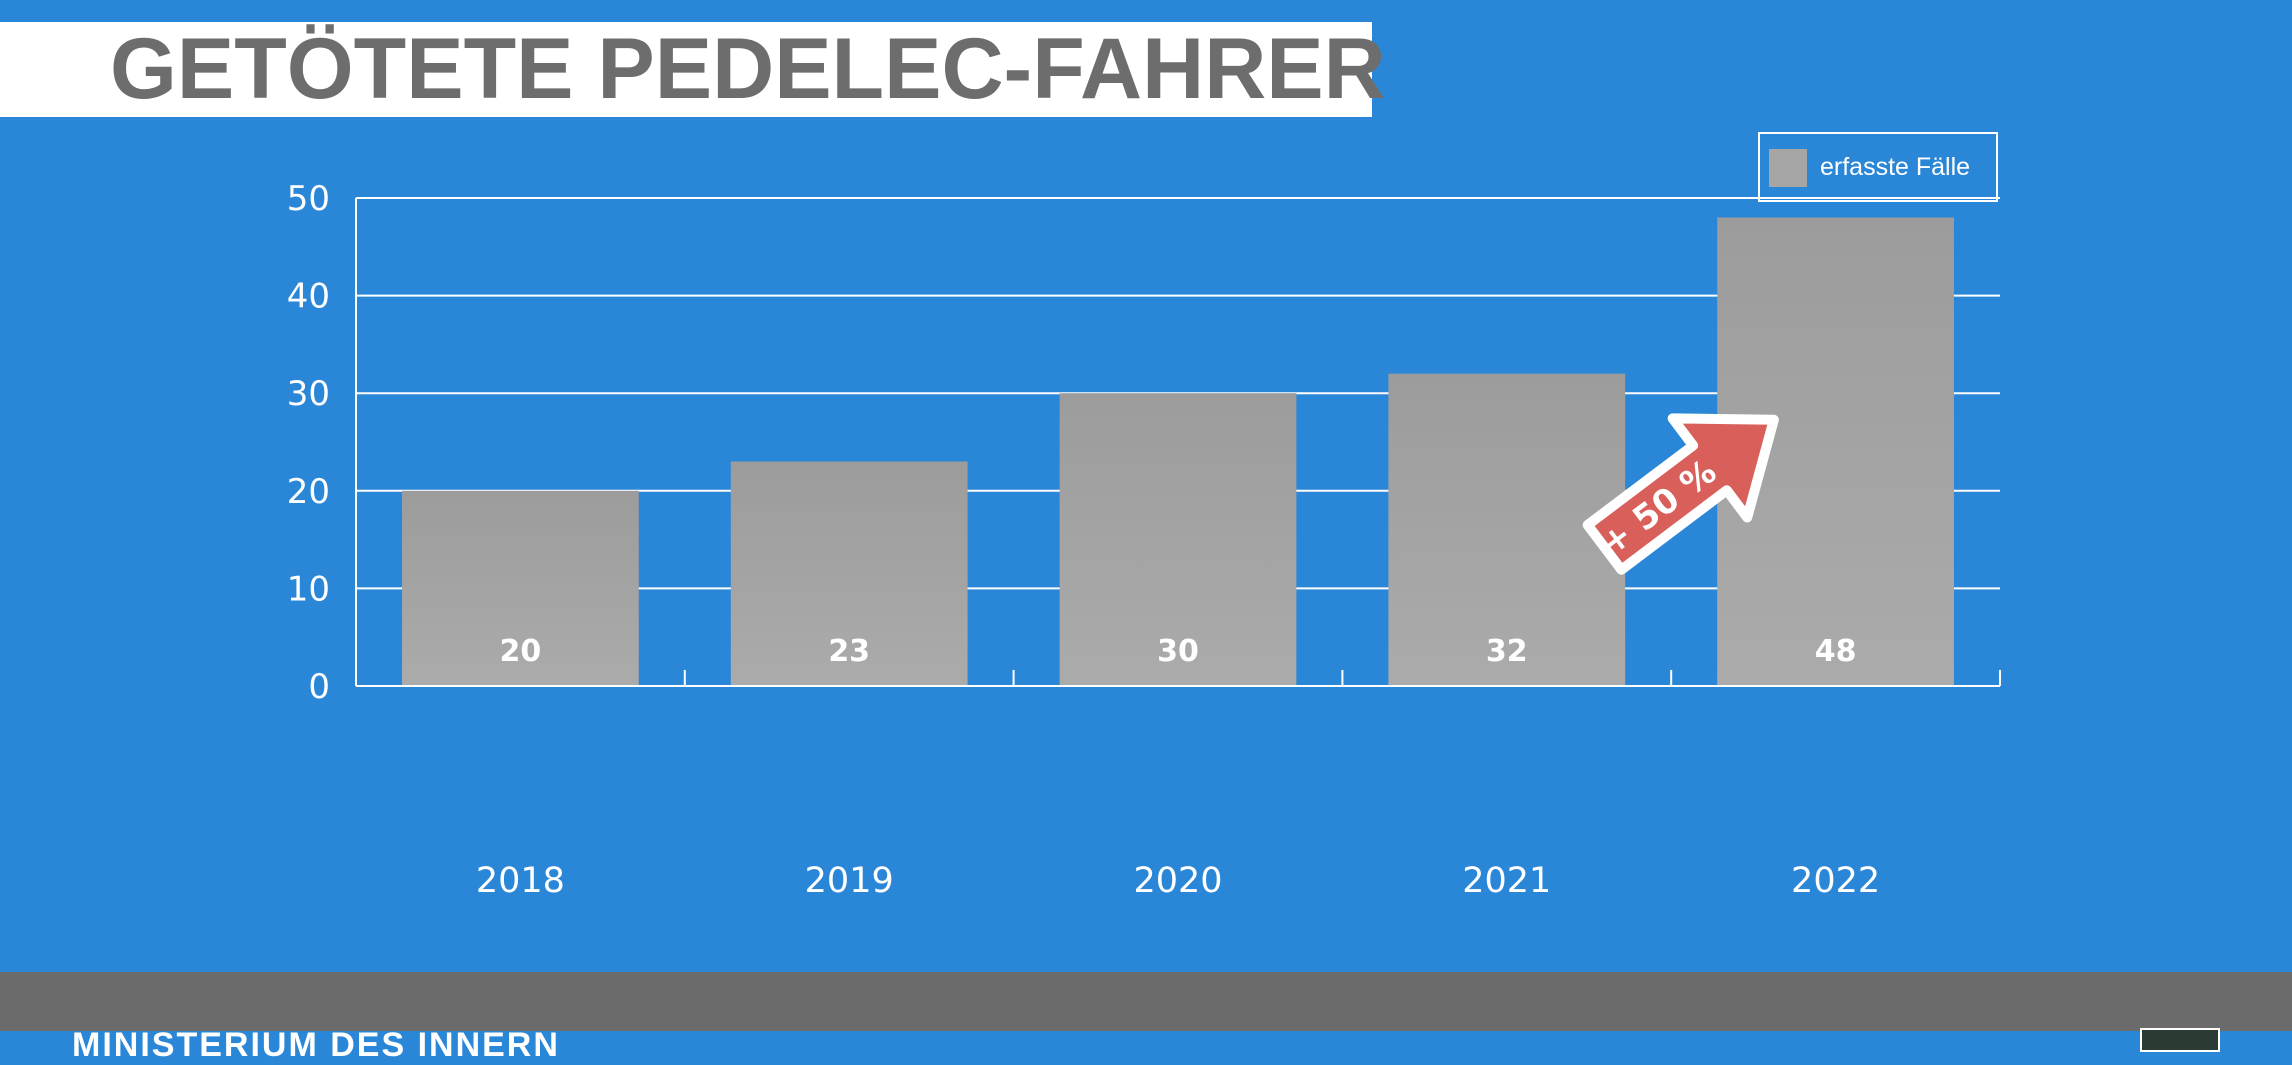  I want to click on y-tick-label: 40, so click(308, 297).